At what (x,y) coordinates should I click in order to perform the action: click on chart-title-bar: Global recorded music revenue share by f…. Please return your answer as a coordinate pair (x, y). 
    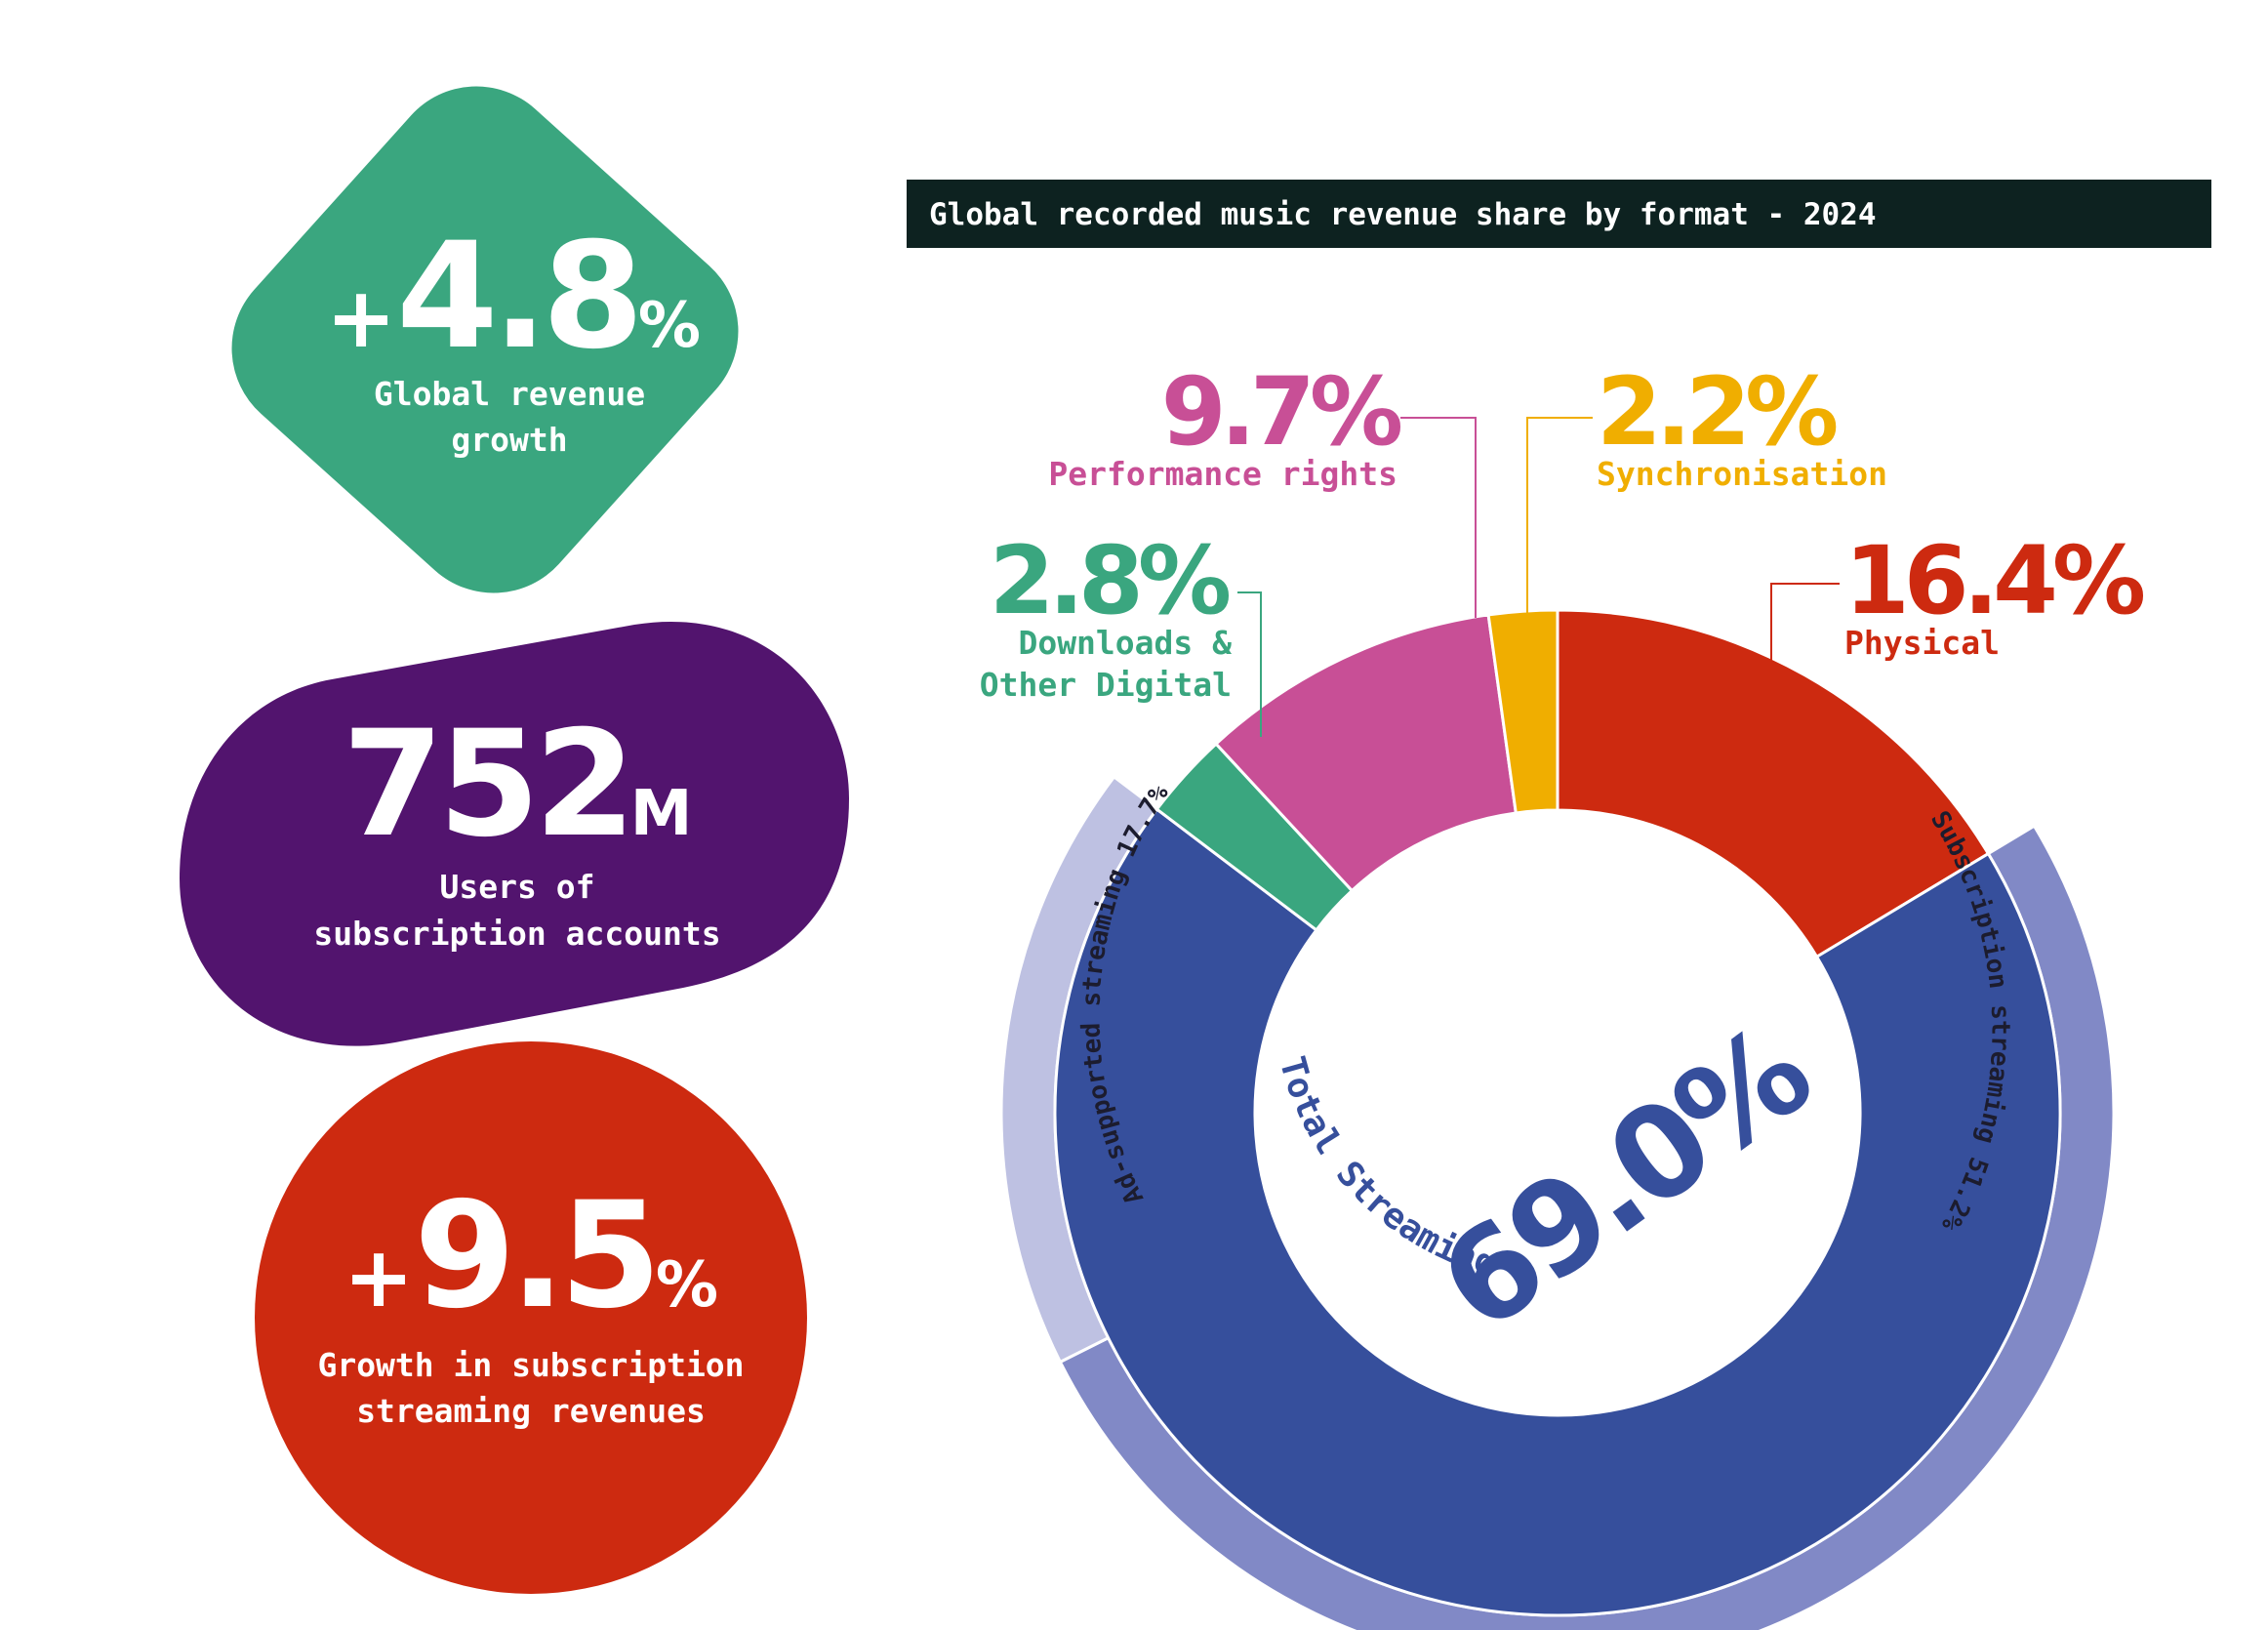
    Looking at the image, I should click on (1559, 214).